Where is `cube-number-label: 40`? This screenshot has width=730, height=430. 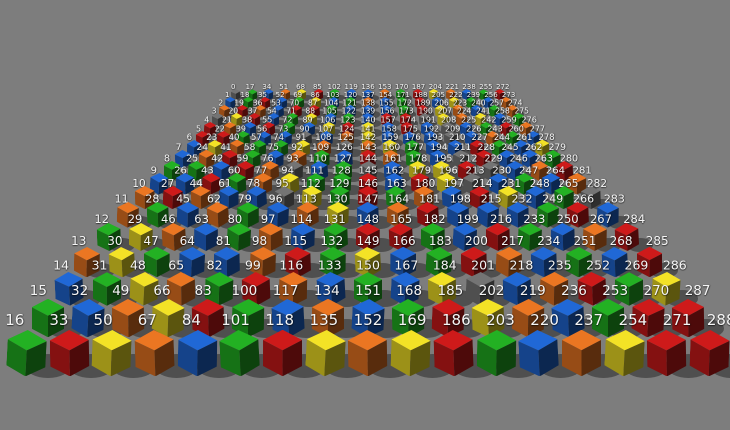
cube-number-label: 40 is located at coordinates (234, 138).